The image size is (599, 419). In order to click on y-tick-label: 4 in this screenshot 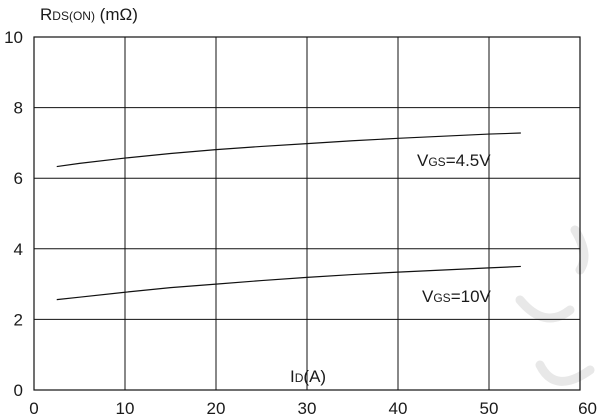, I will do `click(18, 249)`.